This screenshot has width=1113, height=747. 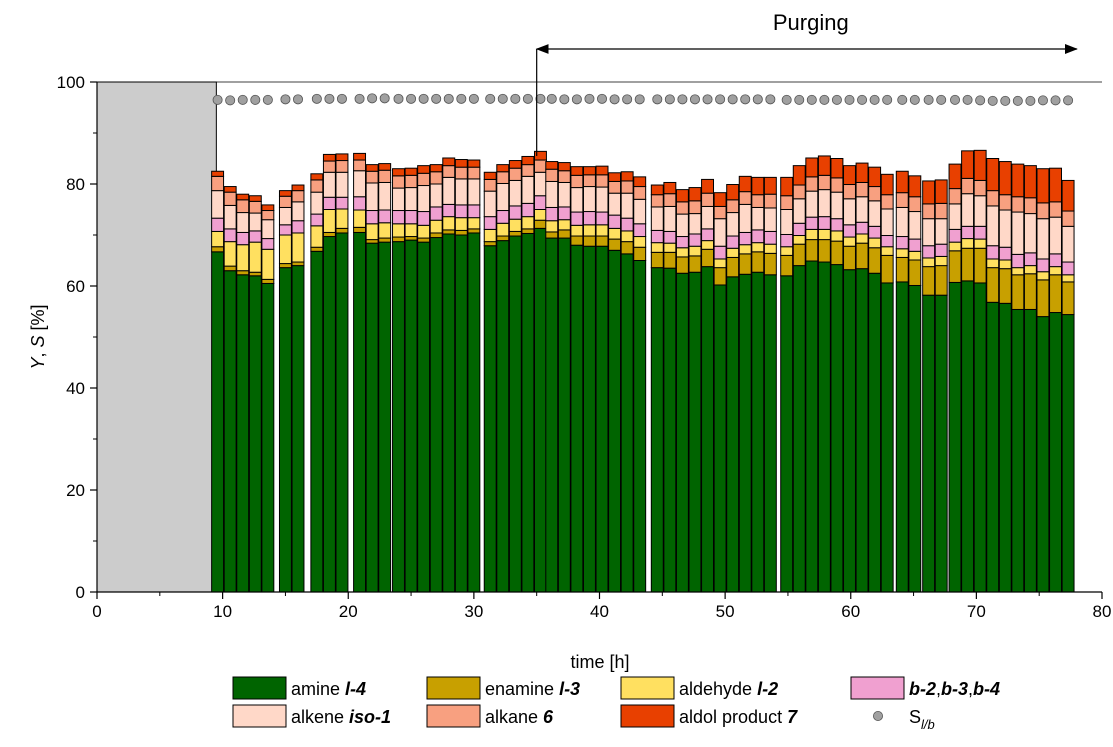 I want to click on x-tick-label-1: 10, so click(x=222, y=611).